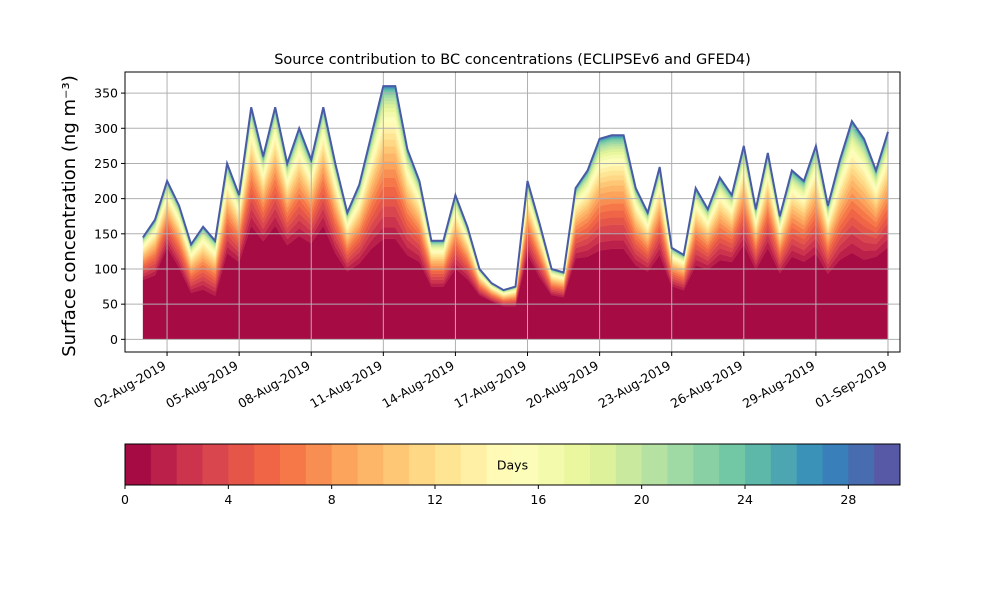  I want to click on x-tick-label: 02-Aug-2019, so click(130, 384).